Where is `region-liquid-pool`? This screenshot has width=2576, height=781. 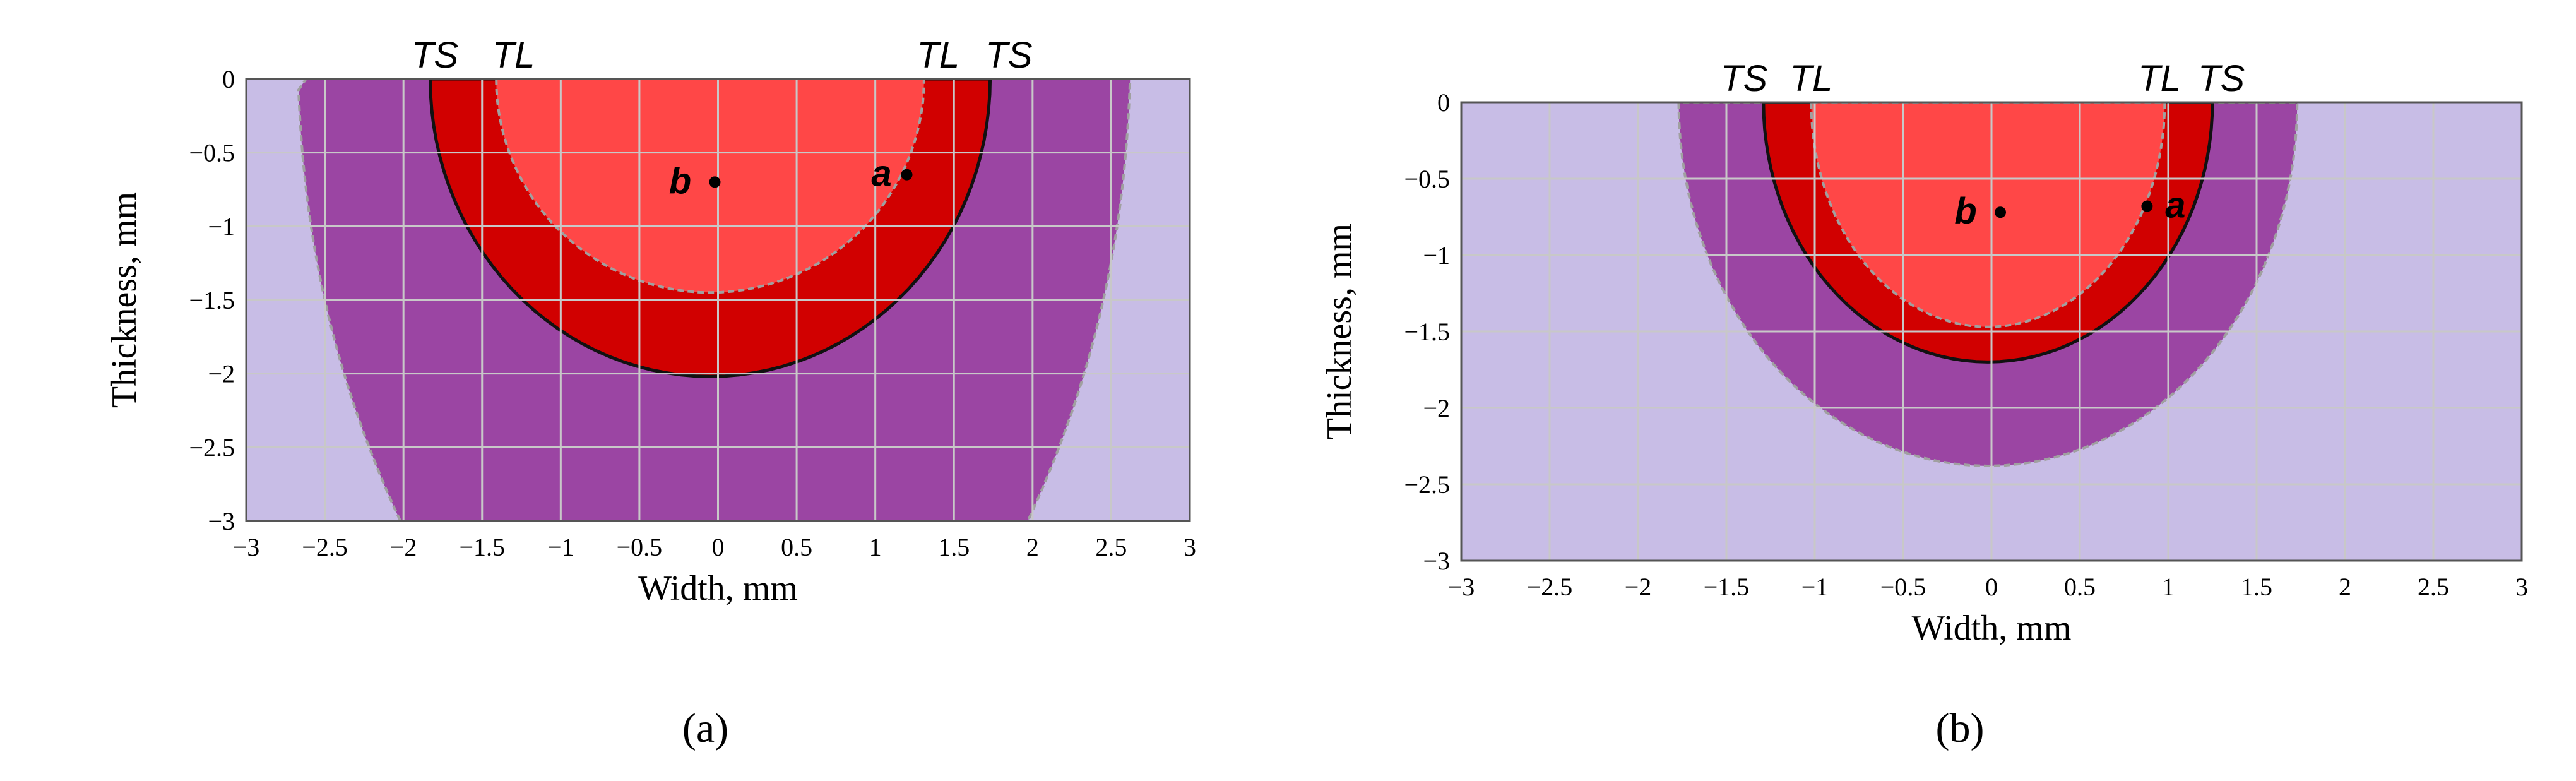
region-liquid-pool is located at coordinates (710, 186).